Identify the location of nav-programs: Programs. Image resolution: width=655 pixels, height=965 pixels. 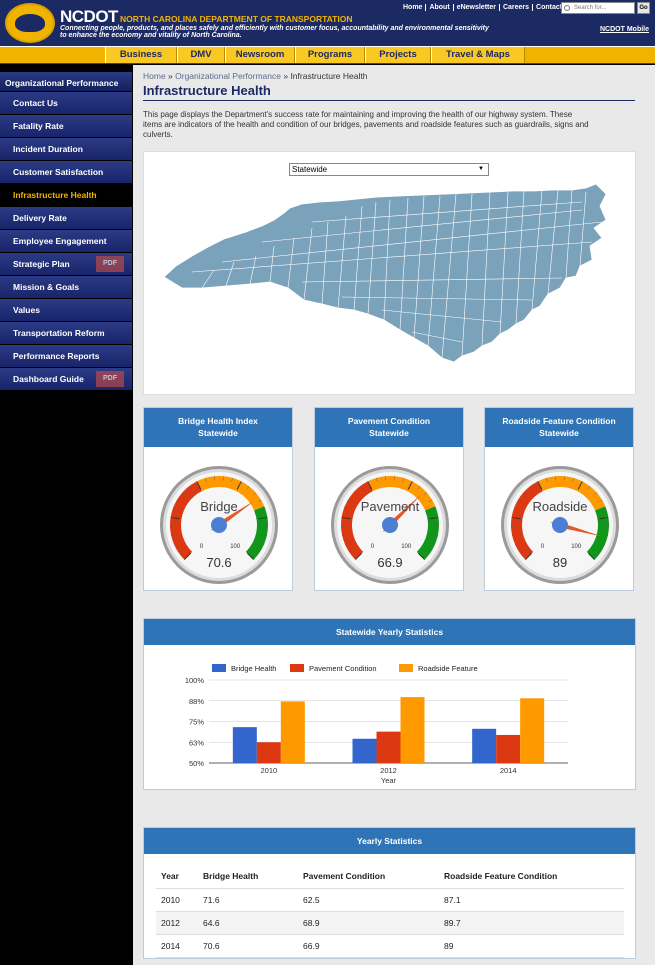
(330, 55).